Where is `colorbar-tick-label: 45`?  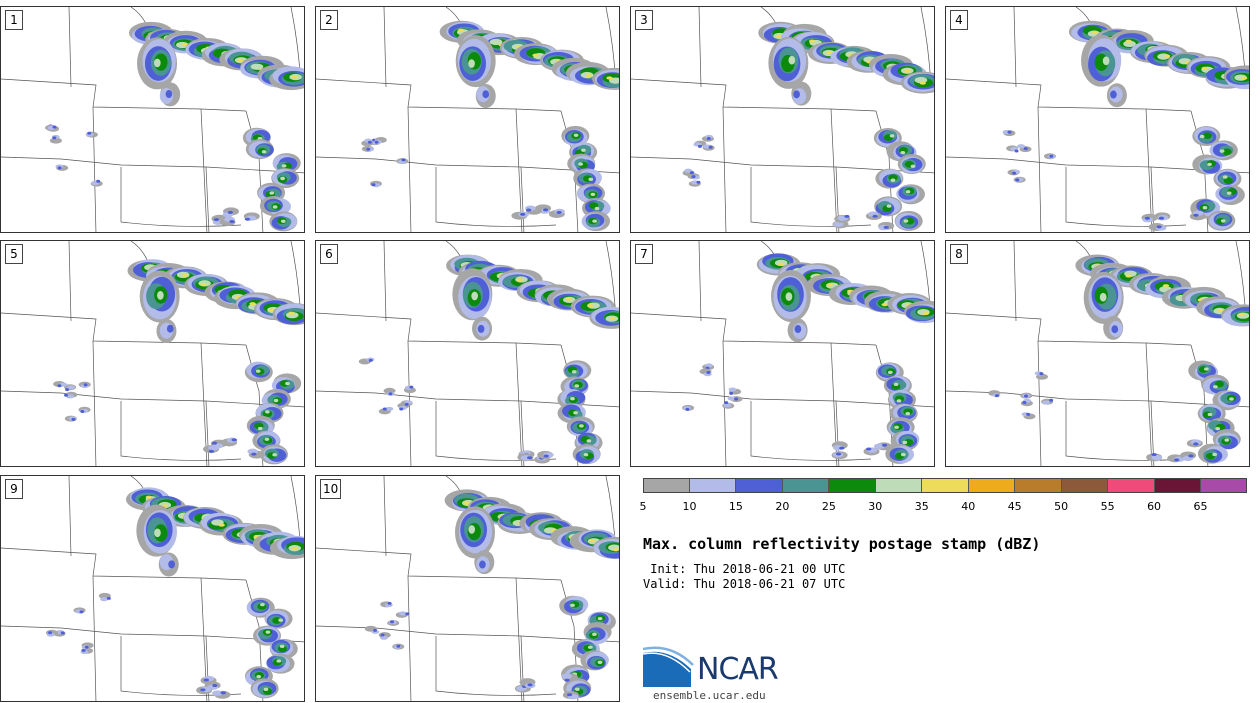 colorbar-tick-label: 45 is located at coordinates (1014, 506).